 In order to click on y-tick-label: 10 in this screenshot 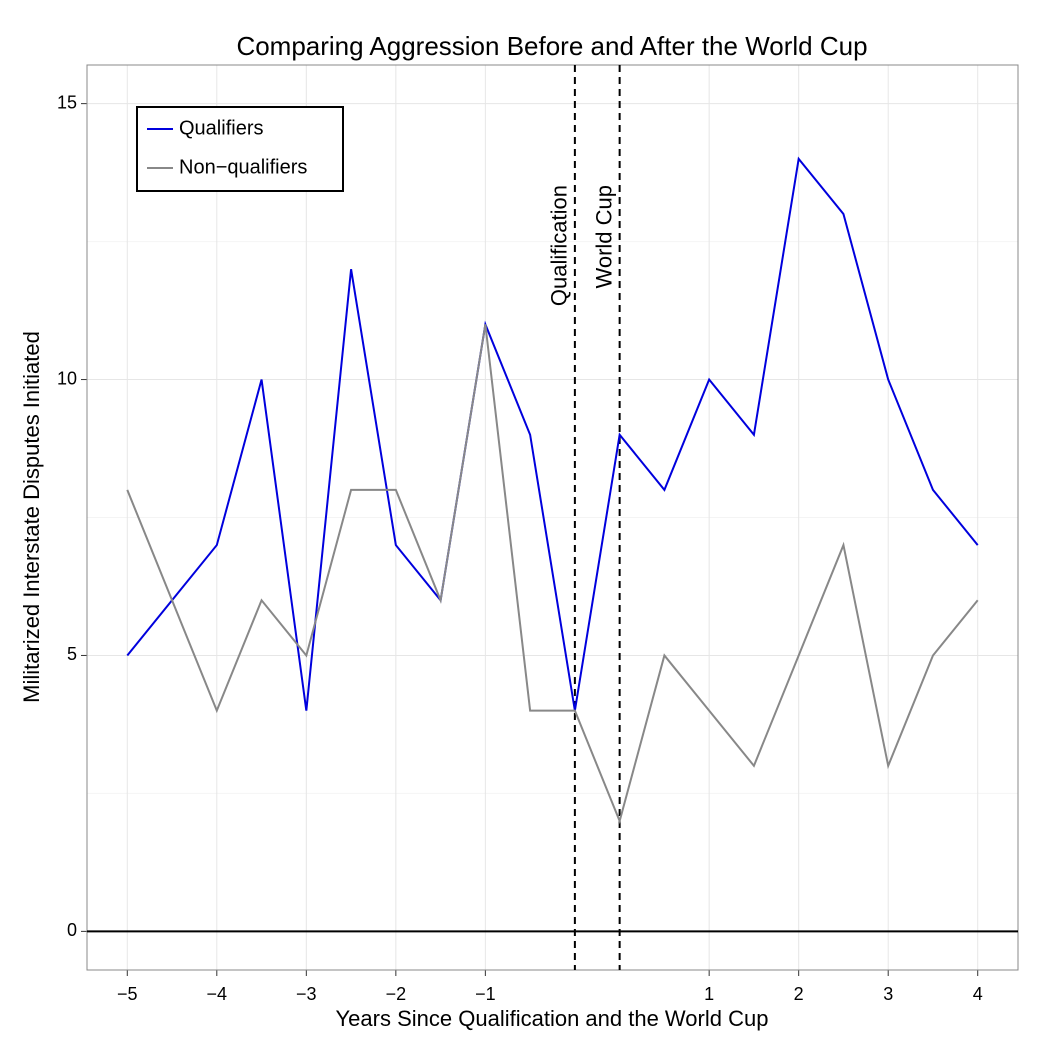, I will do `click(67, 378)`.